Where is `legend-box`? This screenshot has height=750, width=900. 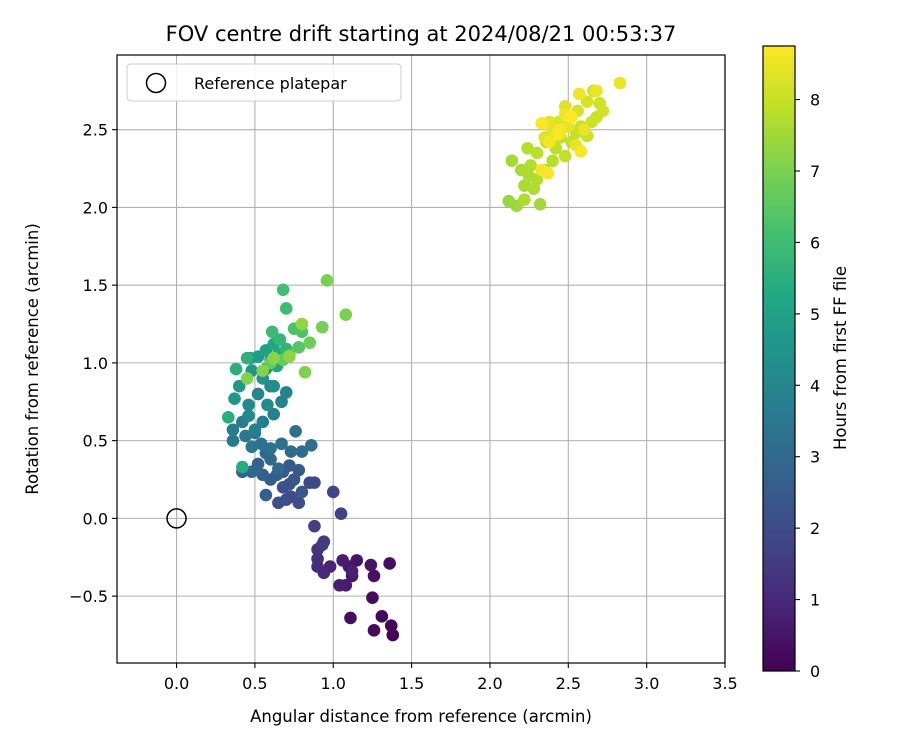
legend-box is located at coordinates (264, 82).